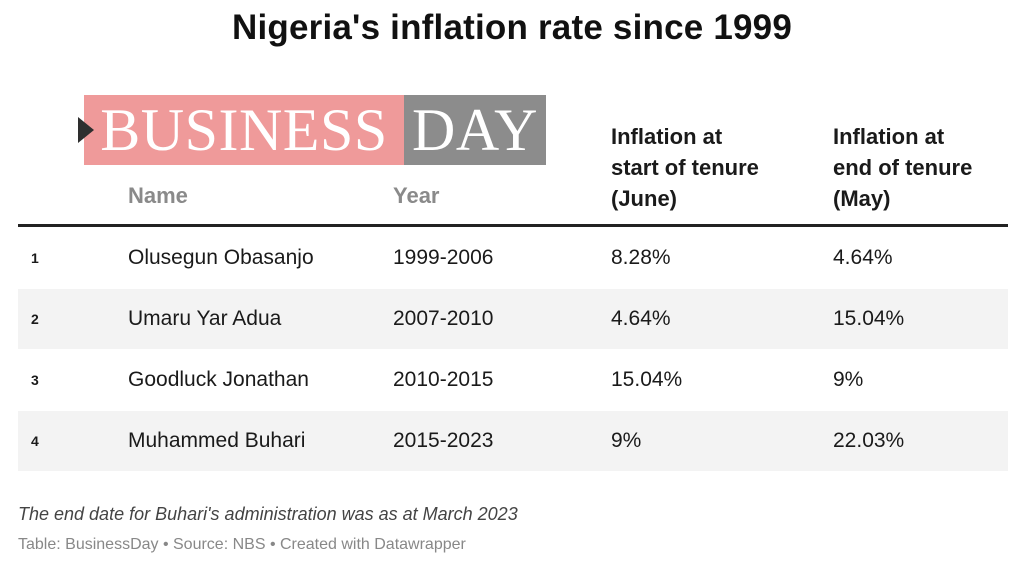 The width and height of the screenshot is (1024, 568). Describe the element at coordinates (863, 257) in the screenshot. I see `cell-end-inflation: 4.64%` at that location.